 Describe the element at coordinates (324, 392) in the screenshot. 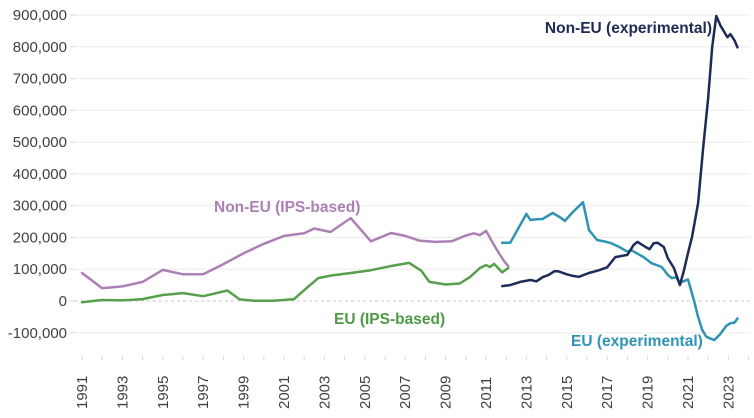

I see `x-axis-label: 2003` at that location.